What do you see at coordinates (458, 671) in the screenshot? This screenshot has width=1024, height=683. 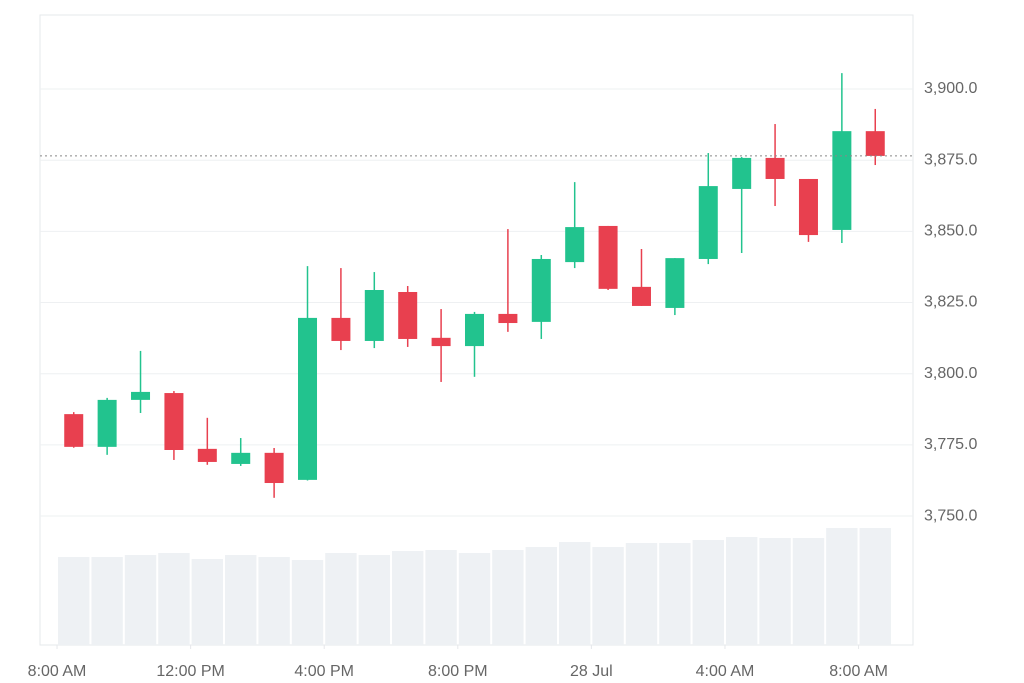 I see `x-tick-label: 8:00 PM` at bounding box center [458, 671].